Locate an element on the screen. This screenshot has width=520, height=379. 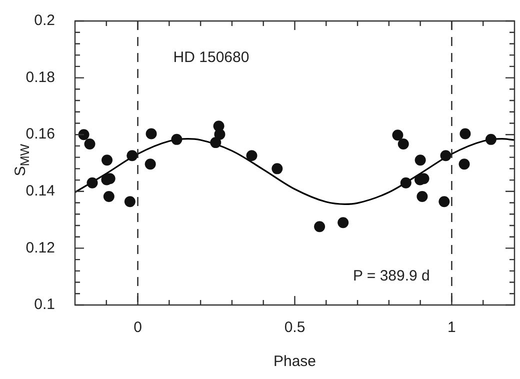
y-tick-label: 0.12 is located at coordinates (40, 247).